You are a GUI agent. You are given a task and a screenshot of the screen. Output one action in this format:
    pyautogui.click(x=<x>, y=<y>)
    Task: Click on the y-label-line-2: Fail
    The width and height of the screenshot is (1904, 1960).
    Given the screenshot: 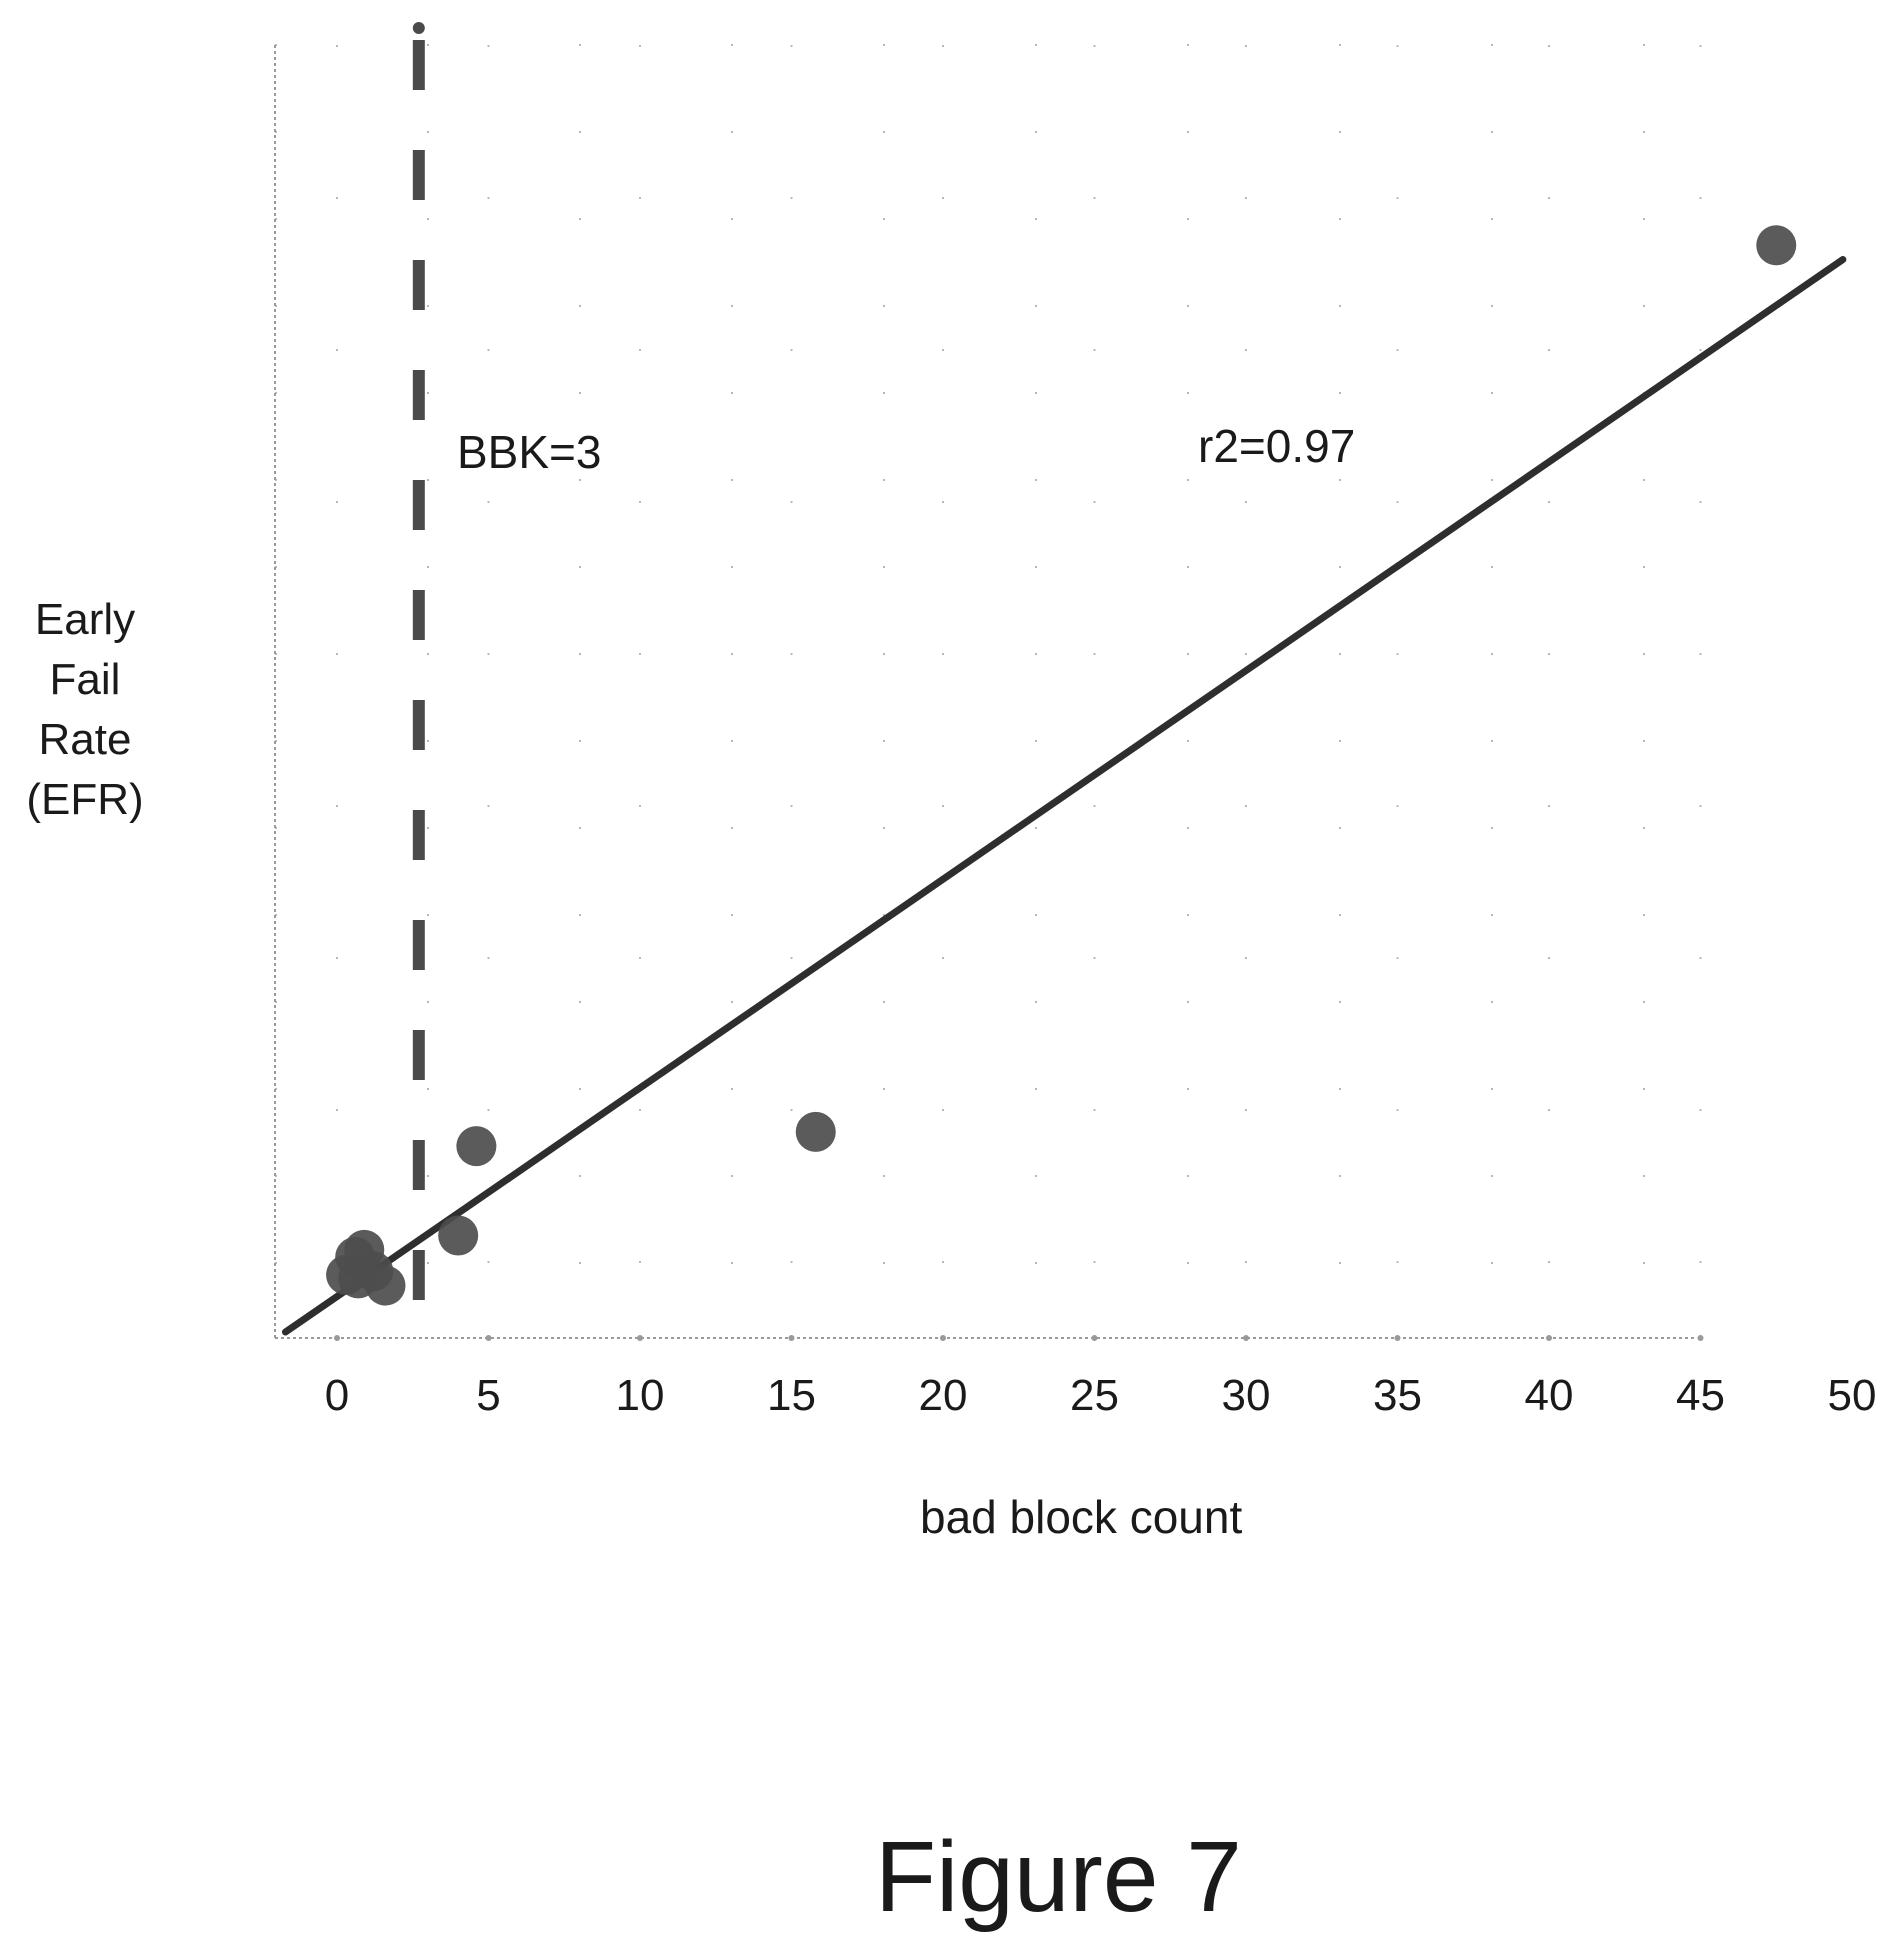 What is the action you would take?
    pyautogui.click(x=85, y=679)
    